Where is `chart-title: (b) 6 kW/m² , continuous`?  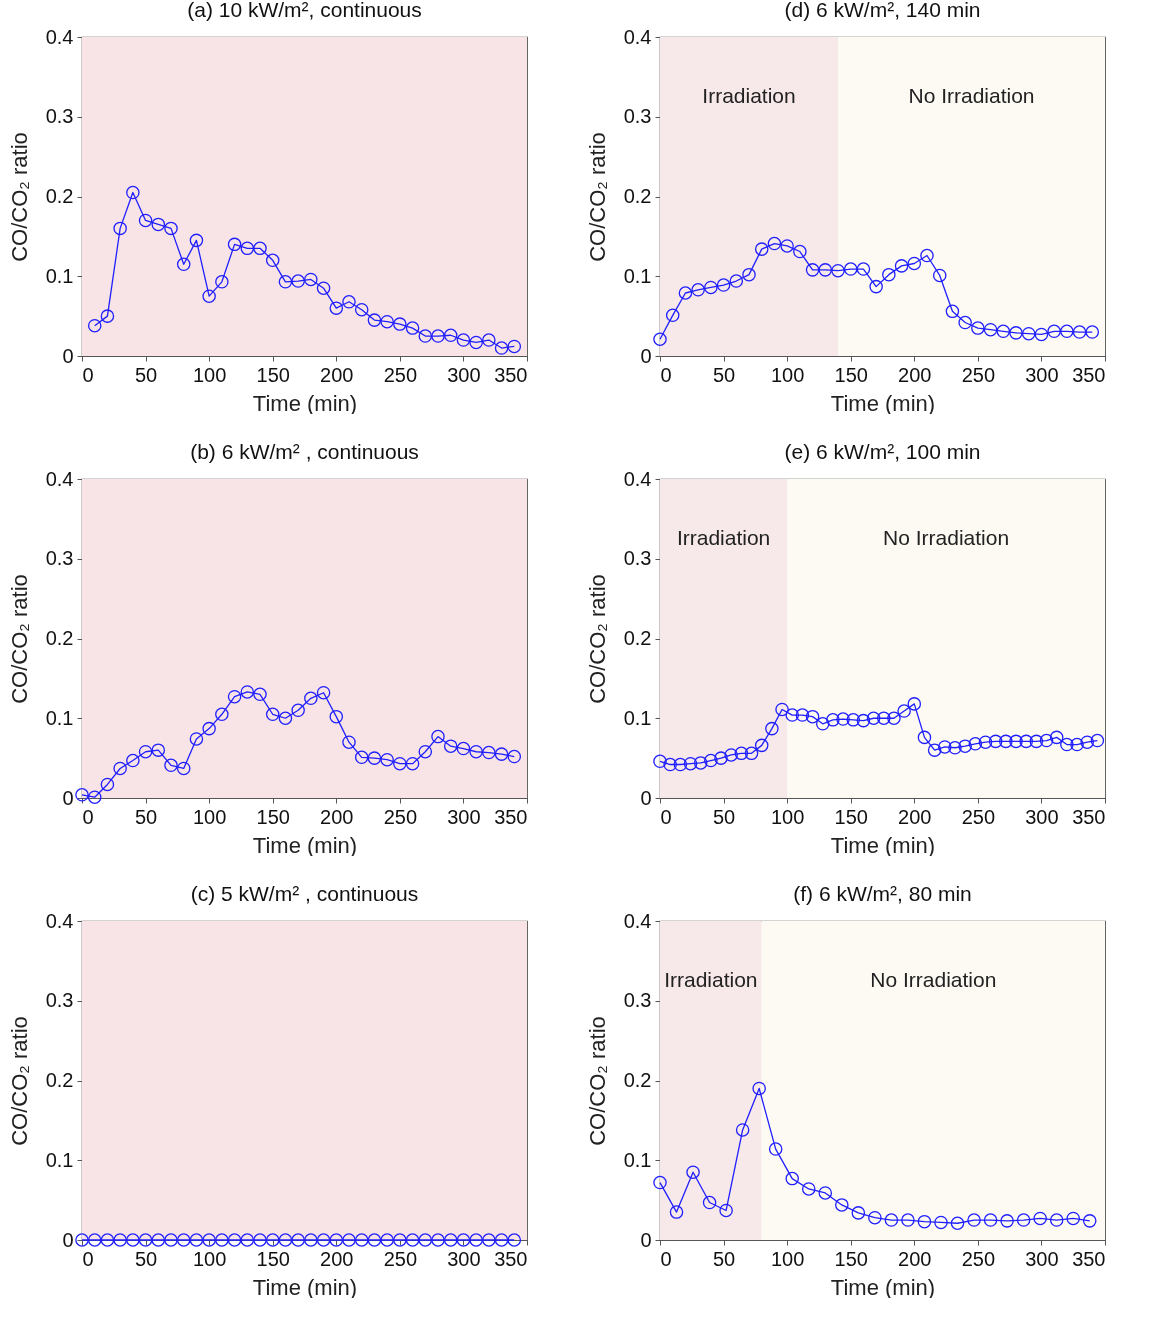
chart-title: (b) 6 kW/m² , continuous is located at coordinates (304, 451).